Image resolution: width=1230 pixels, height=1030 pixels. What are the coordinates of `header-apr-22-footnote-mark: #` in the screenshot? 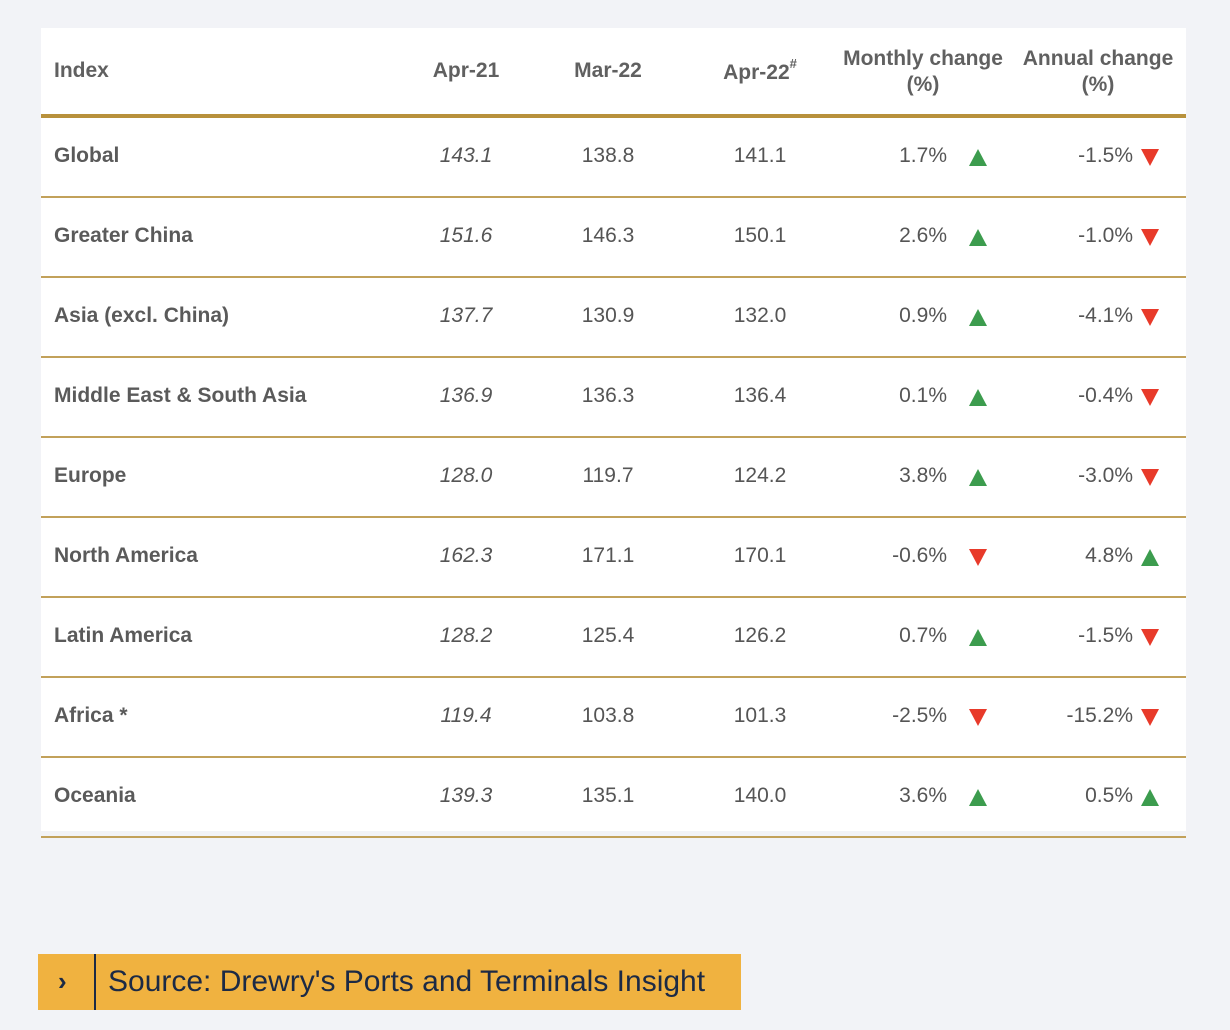 It's located at (793, 63).